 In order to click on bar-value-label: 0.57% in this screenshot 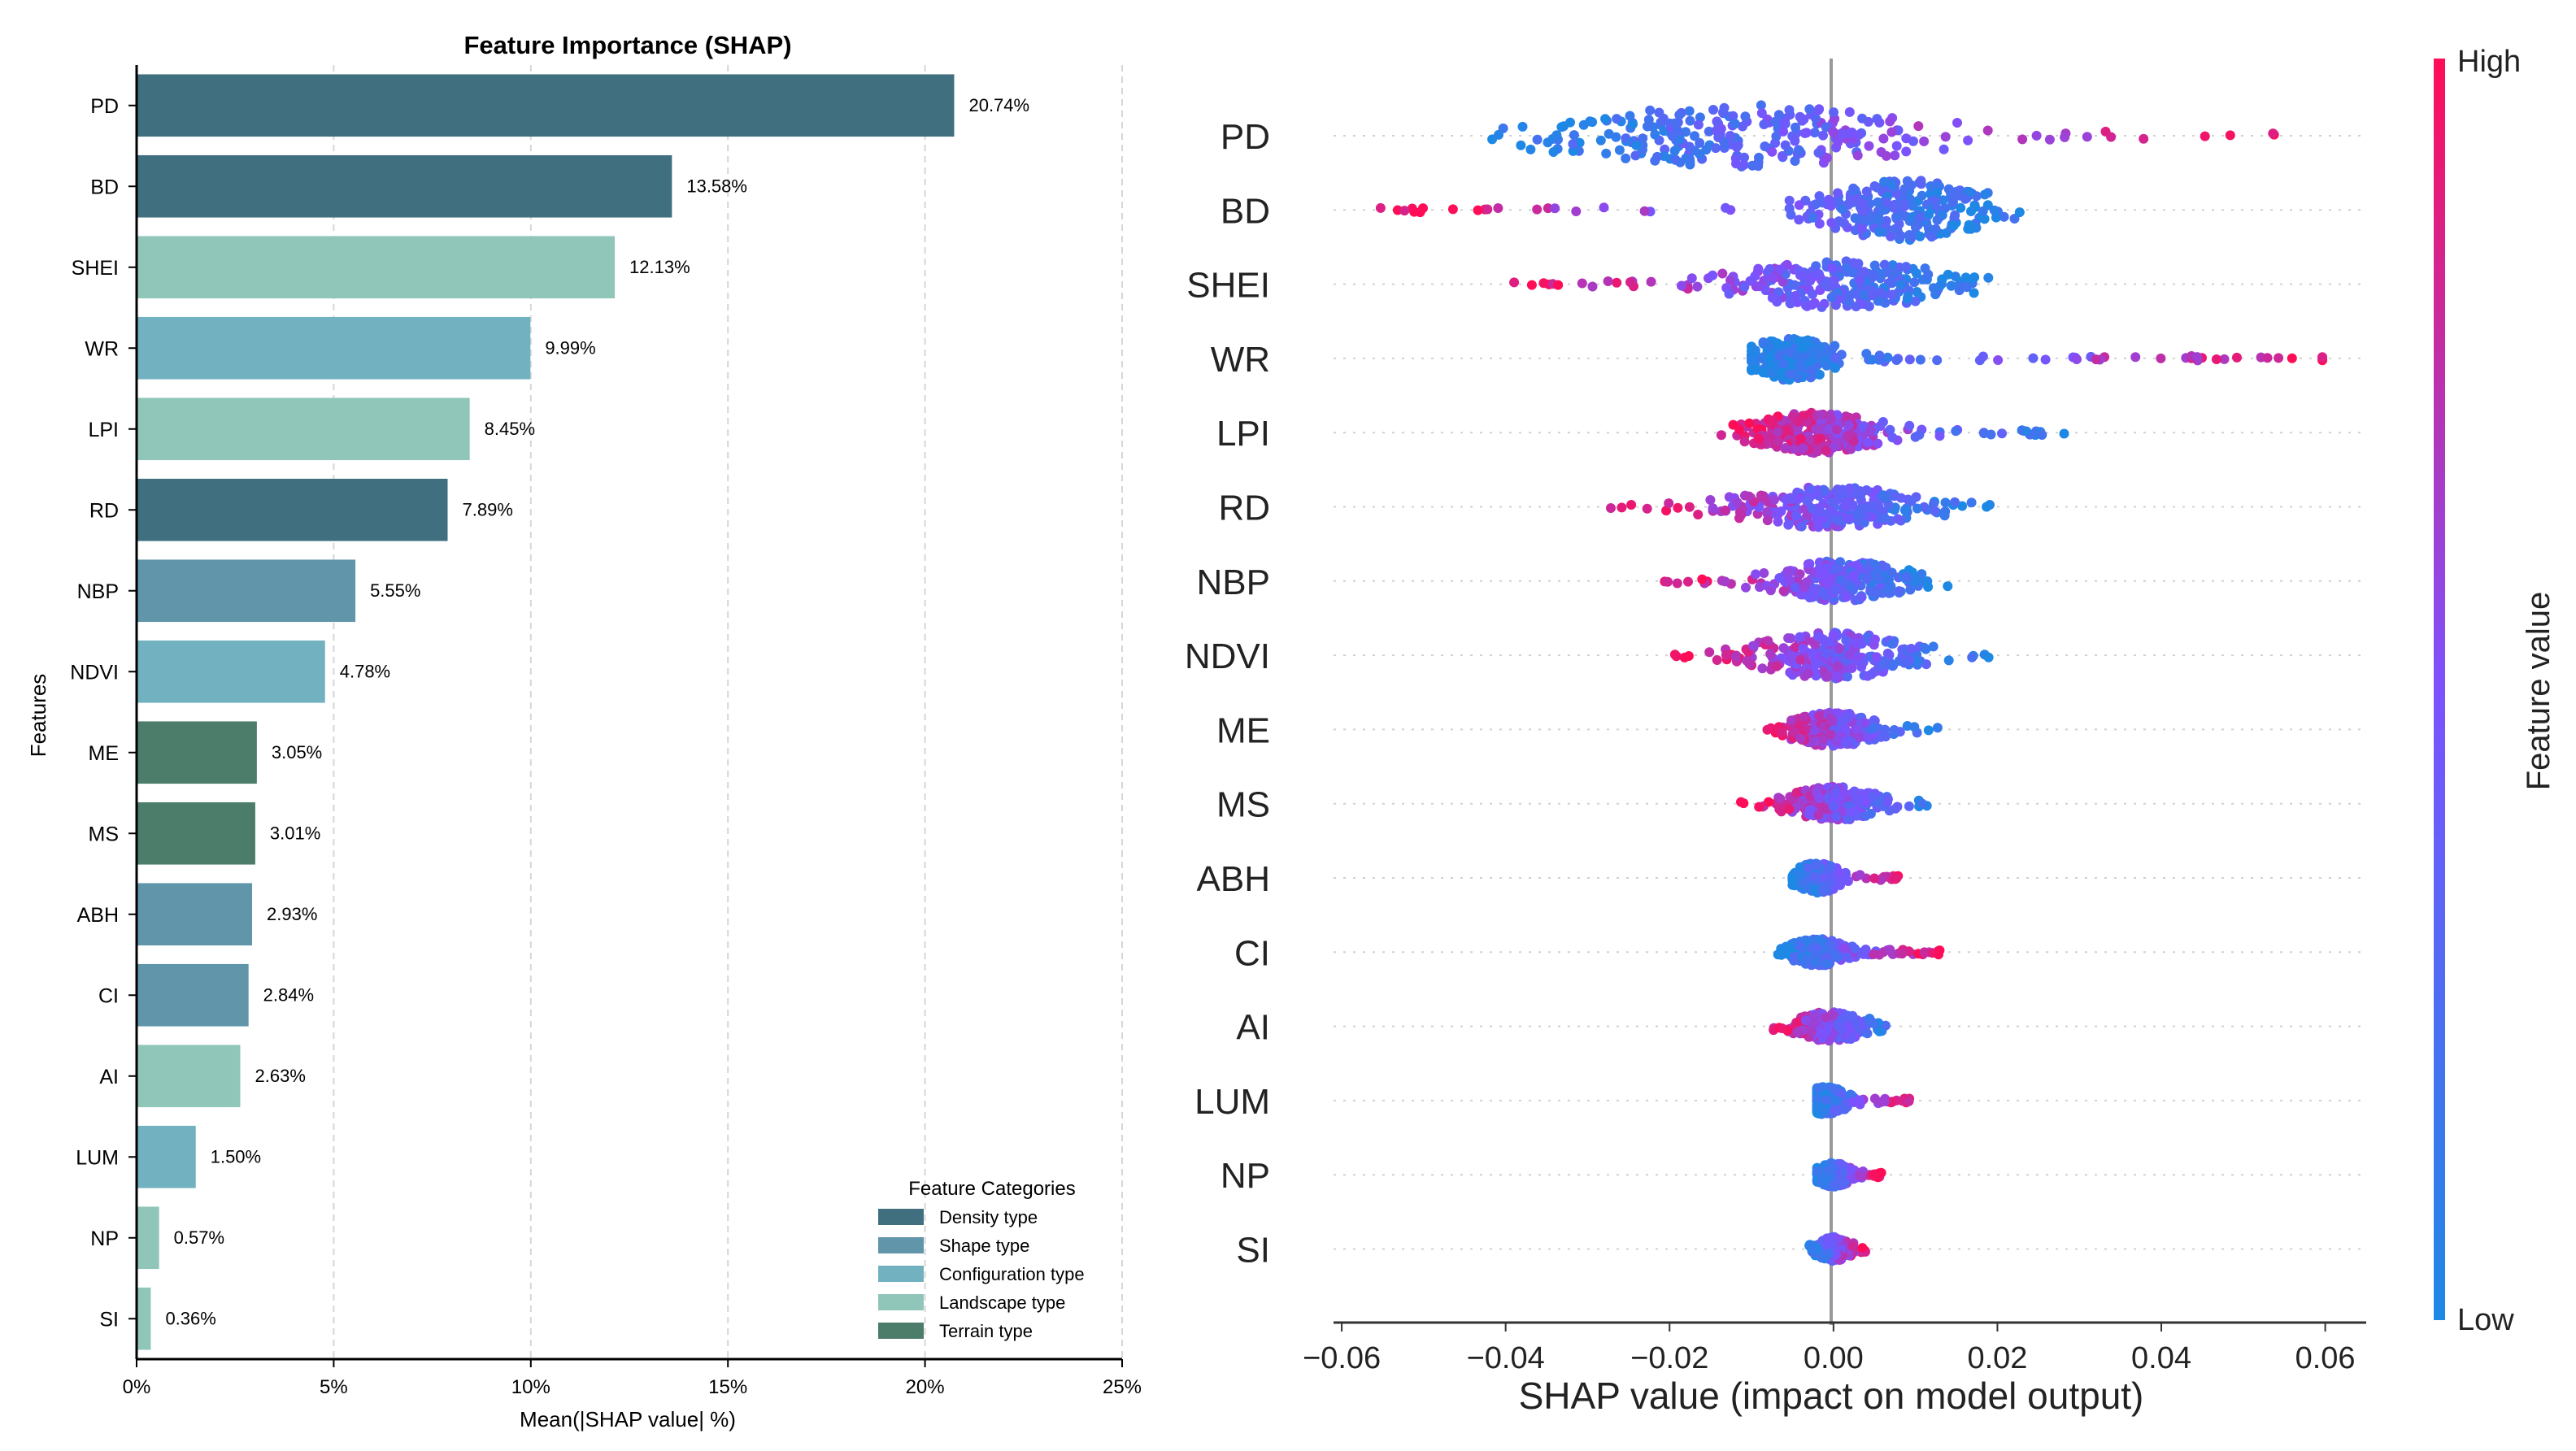, I will do `click(199, 1237)`.